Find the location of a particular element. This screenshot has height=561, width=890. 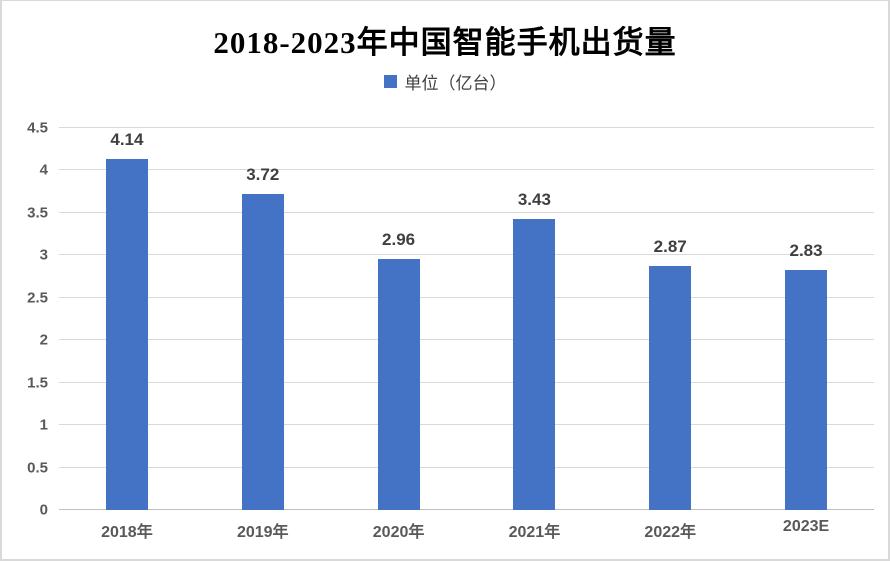

x-tick-label: 2021年 is located at coordinates (534, 532).